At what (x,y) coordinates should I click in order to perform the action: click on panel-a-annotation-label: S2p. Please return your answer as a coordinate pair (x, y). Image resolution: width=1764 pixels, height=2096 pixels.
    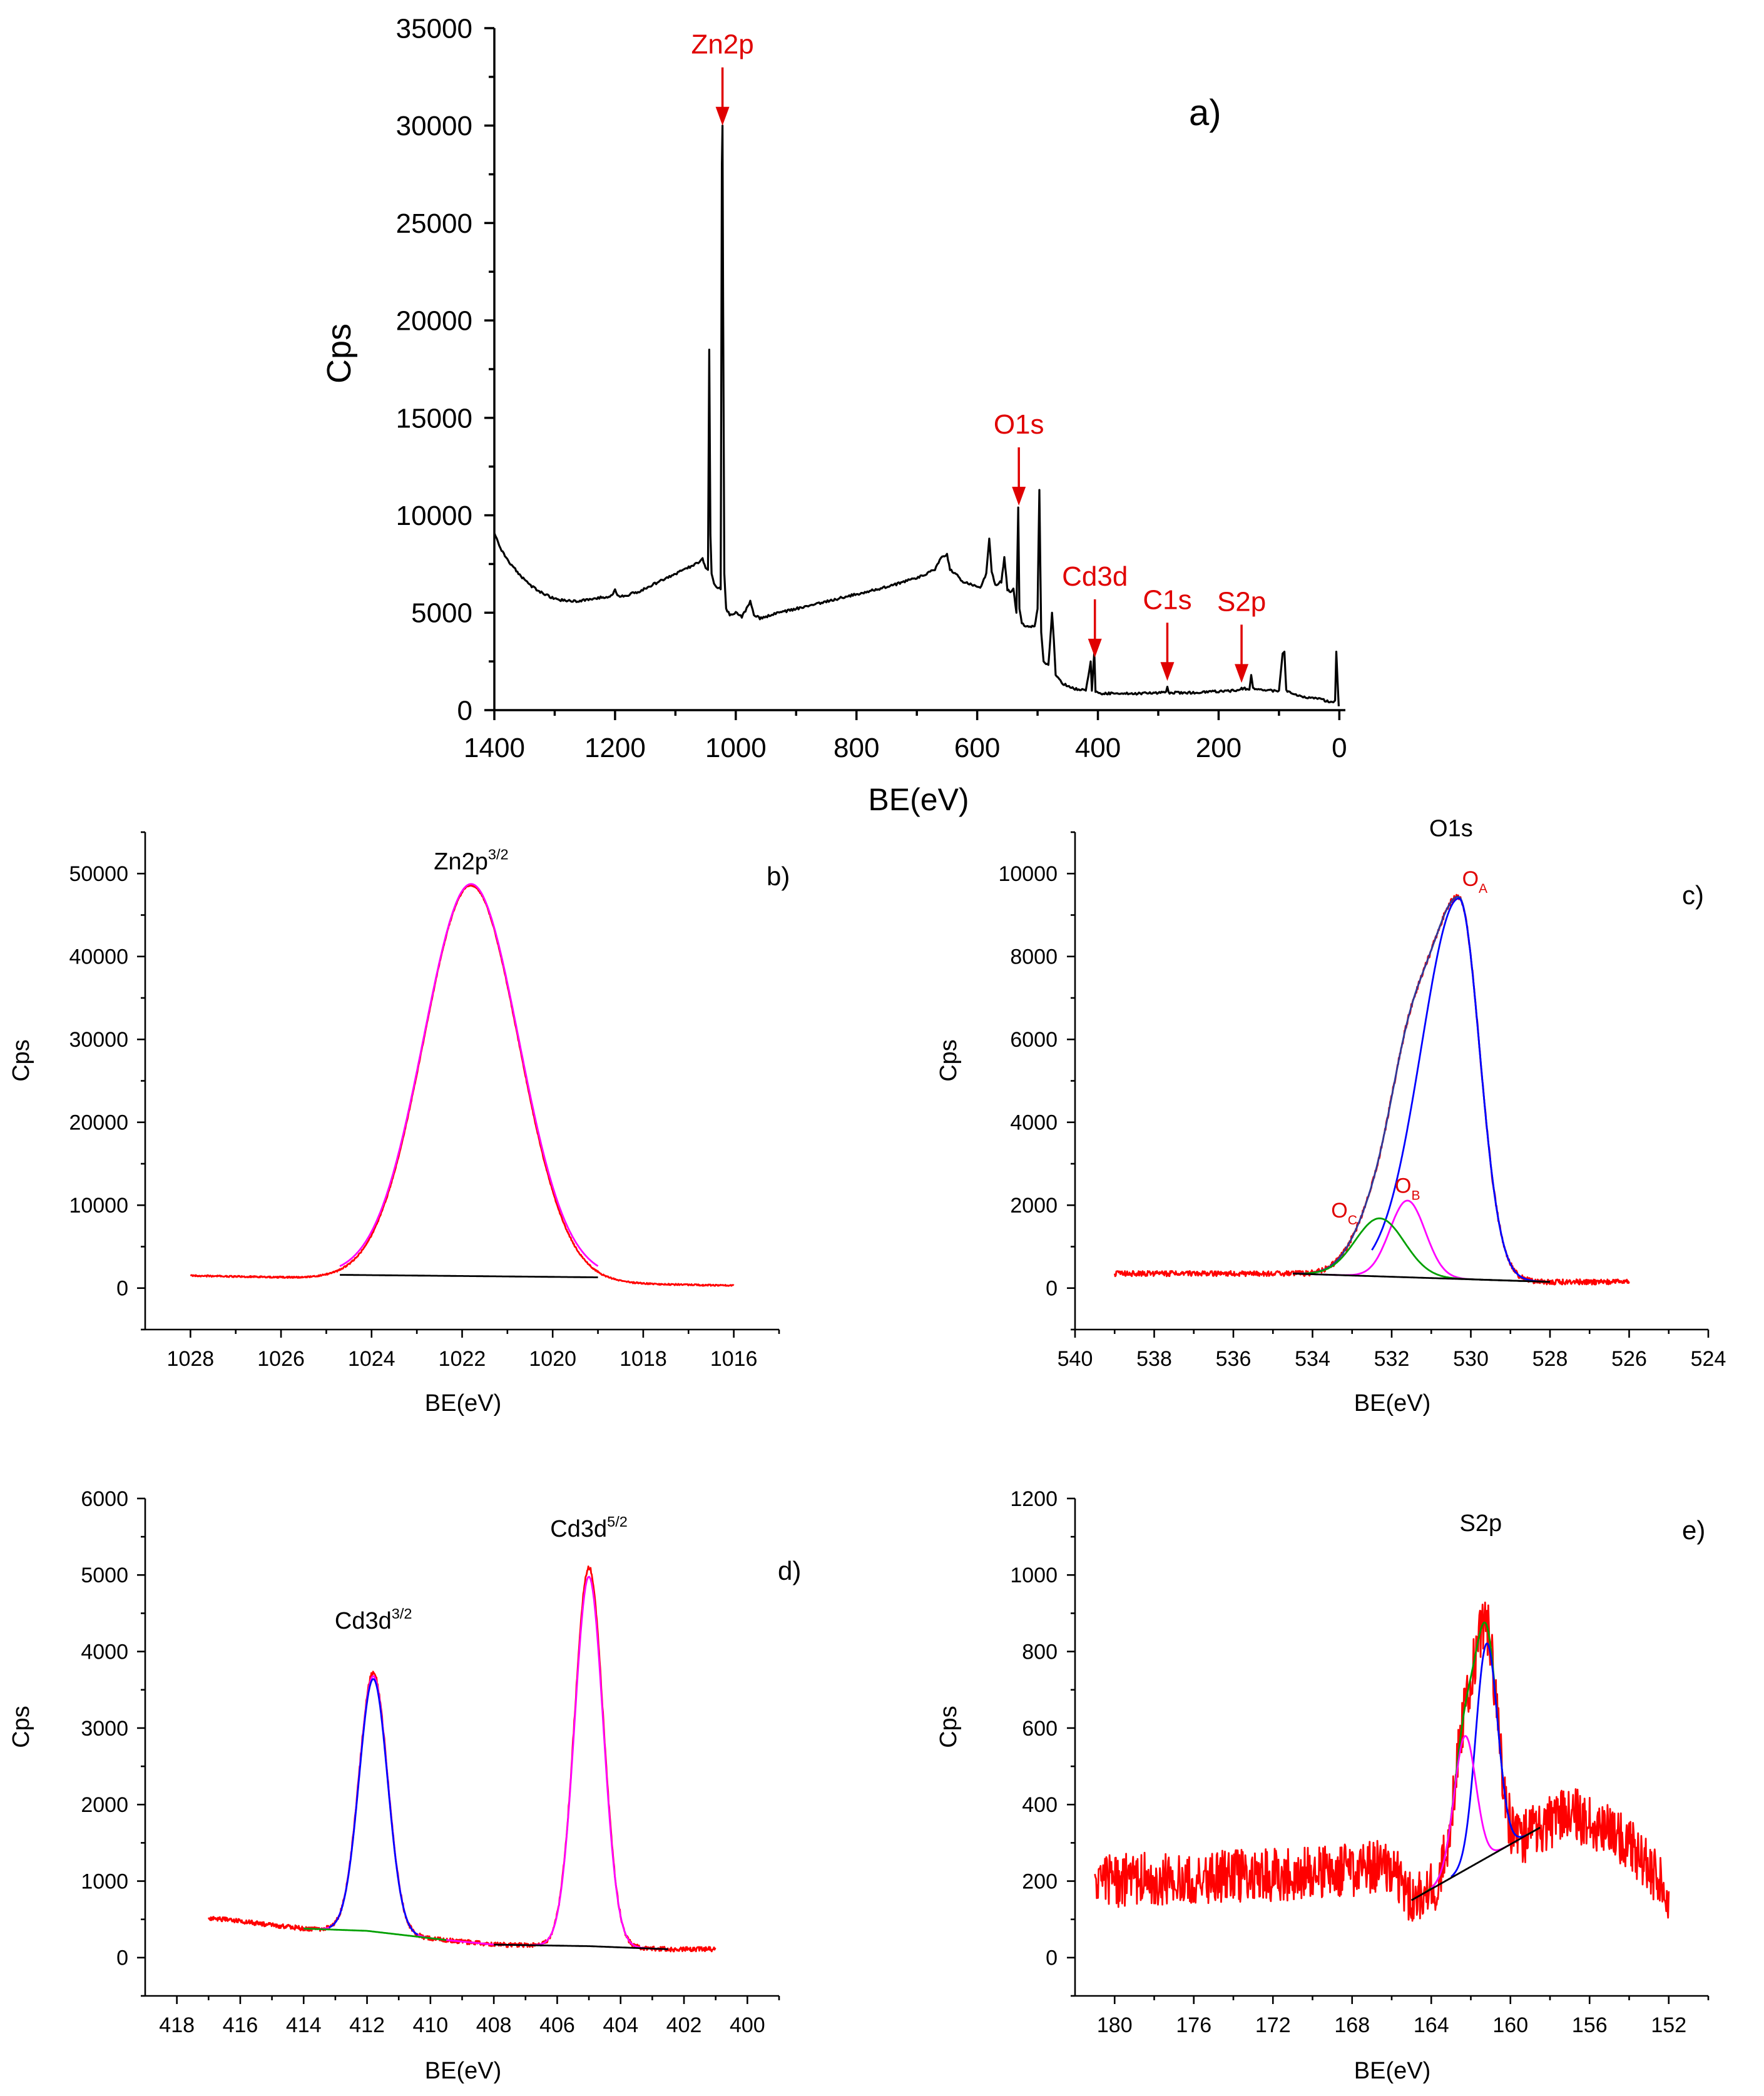
    Looking at the image, I should click on (1241, 601).